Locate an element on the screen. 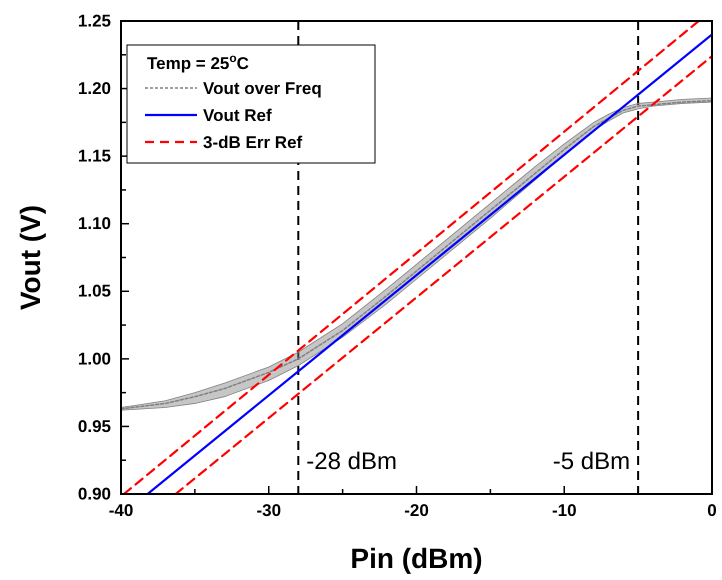  x-tick-label: -10 is located at coordinates (564, 510).